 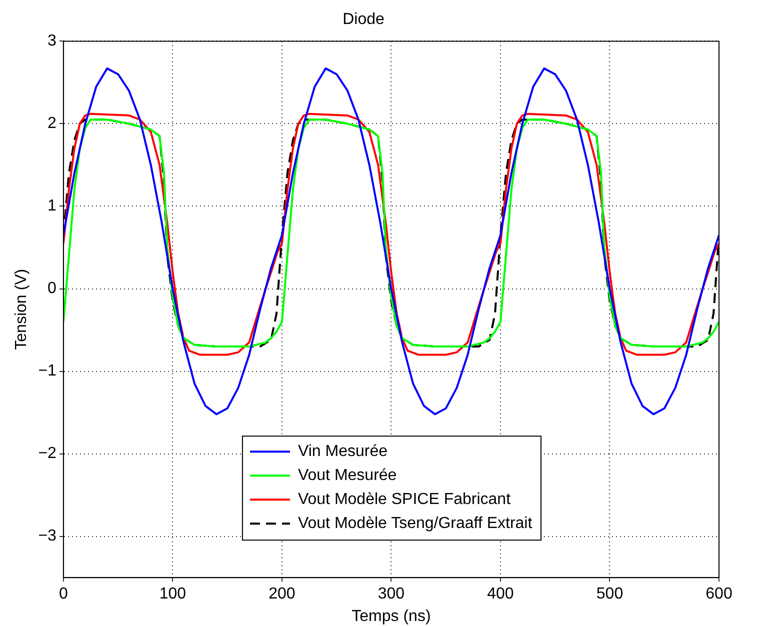 I want to click on y-tick-label: 0, so click(x=52, y=289).